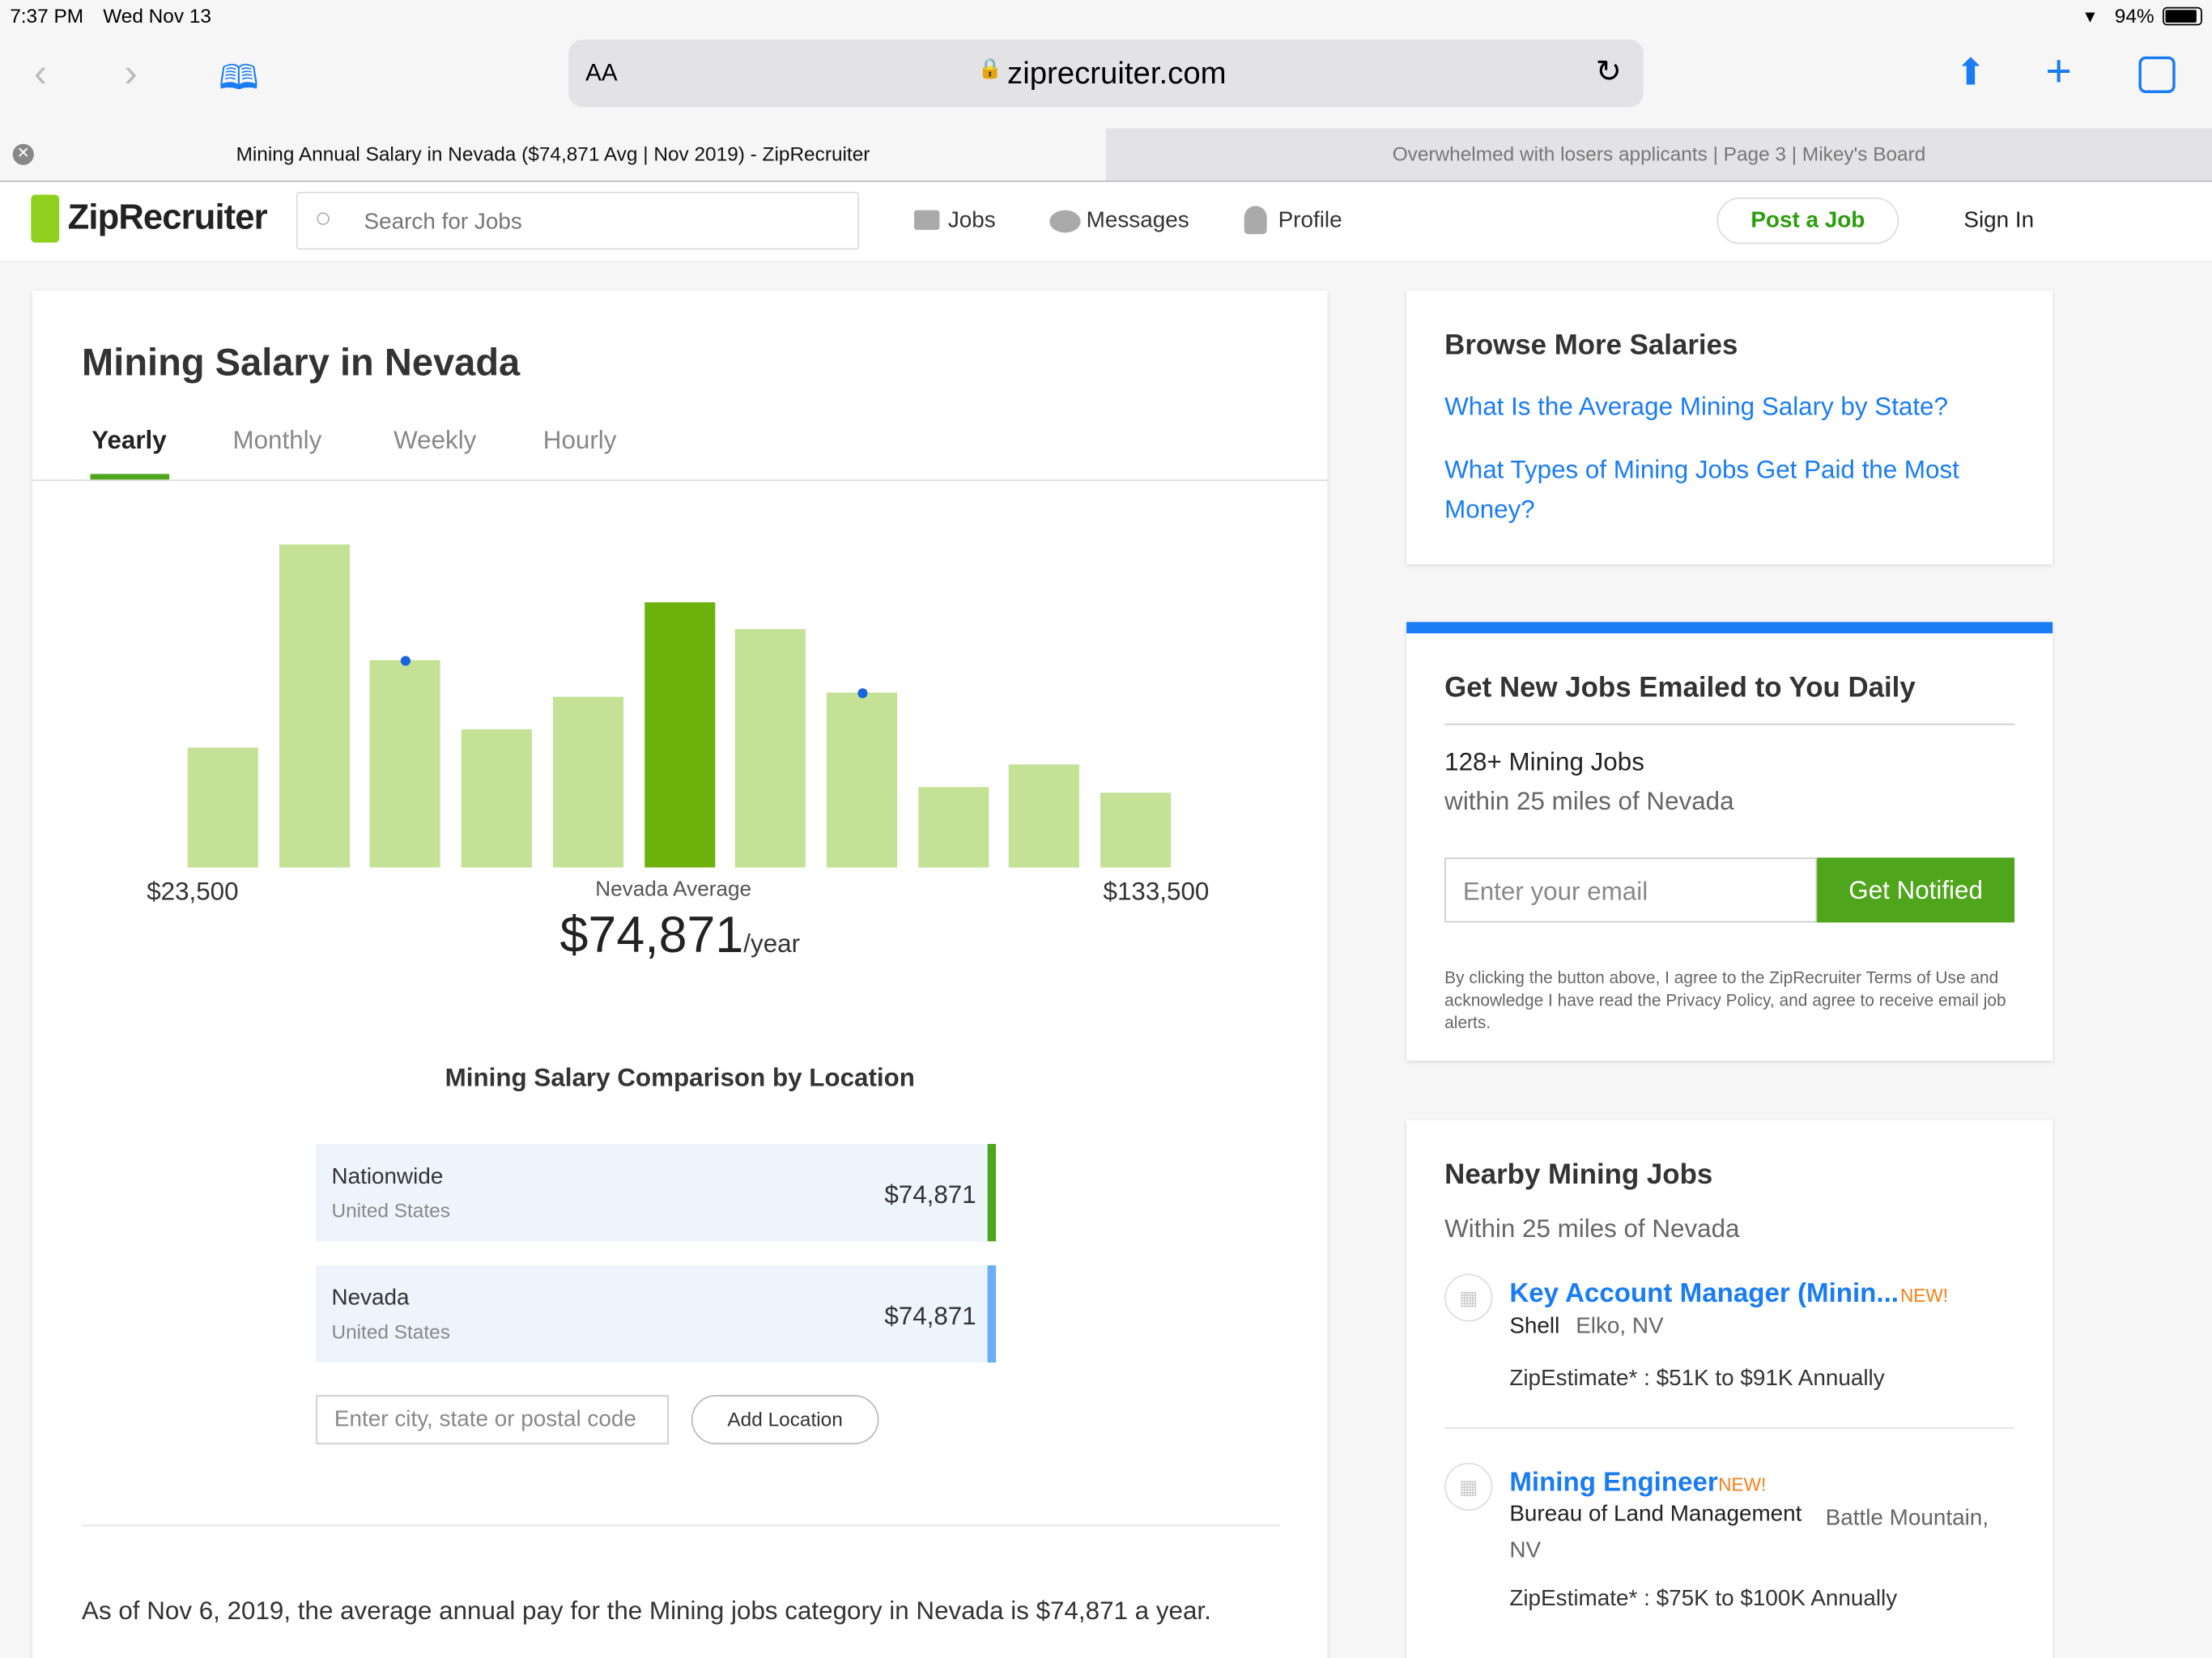  Describe the element at coordinates (1137, 220) in the screenshot. I see `nav-messages: Messages` at that location.